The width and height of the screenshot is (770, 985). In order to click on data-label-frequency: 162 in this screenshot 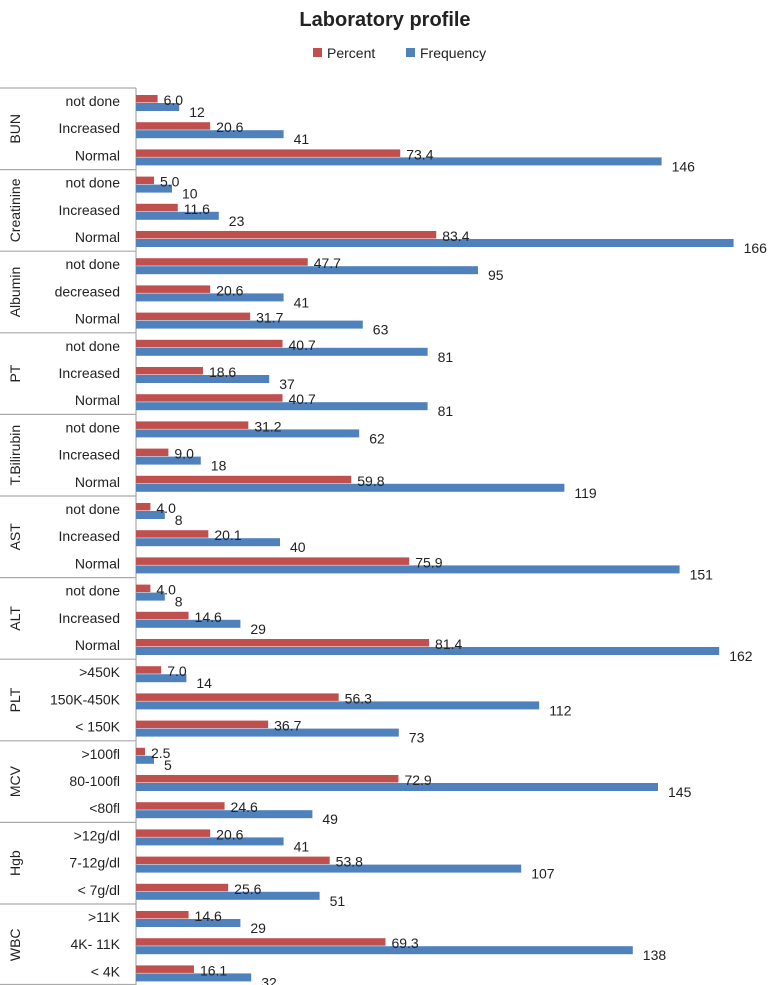, I will do `click(741, 656)`.